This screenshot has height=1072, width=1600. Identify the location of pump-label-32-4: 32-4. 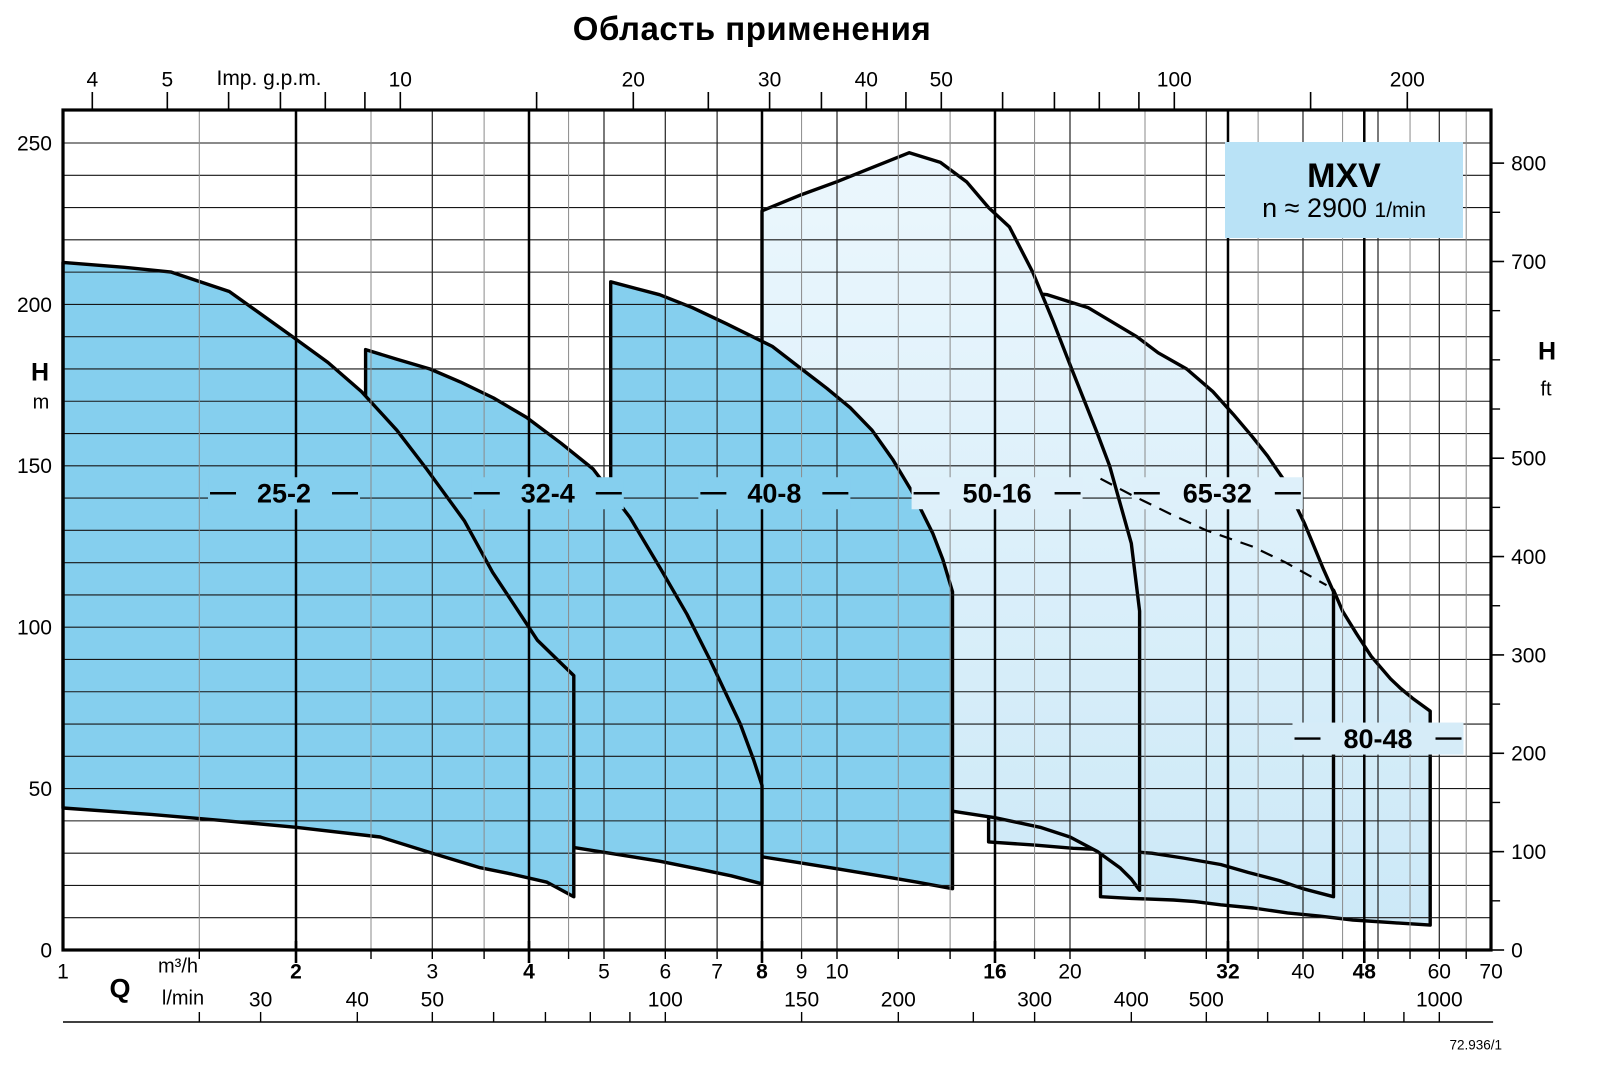
(548, 494).